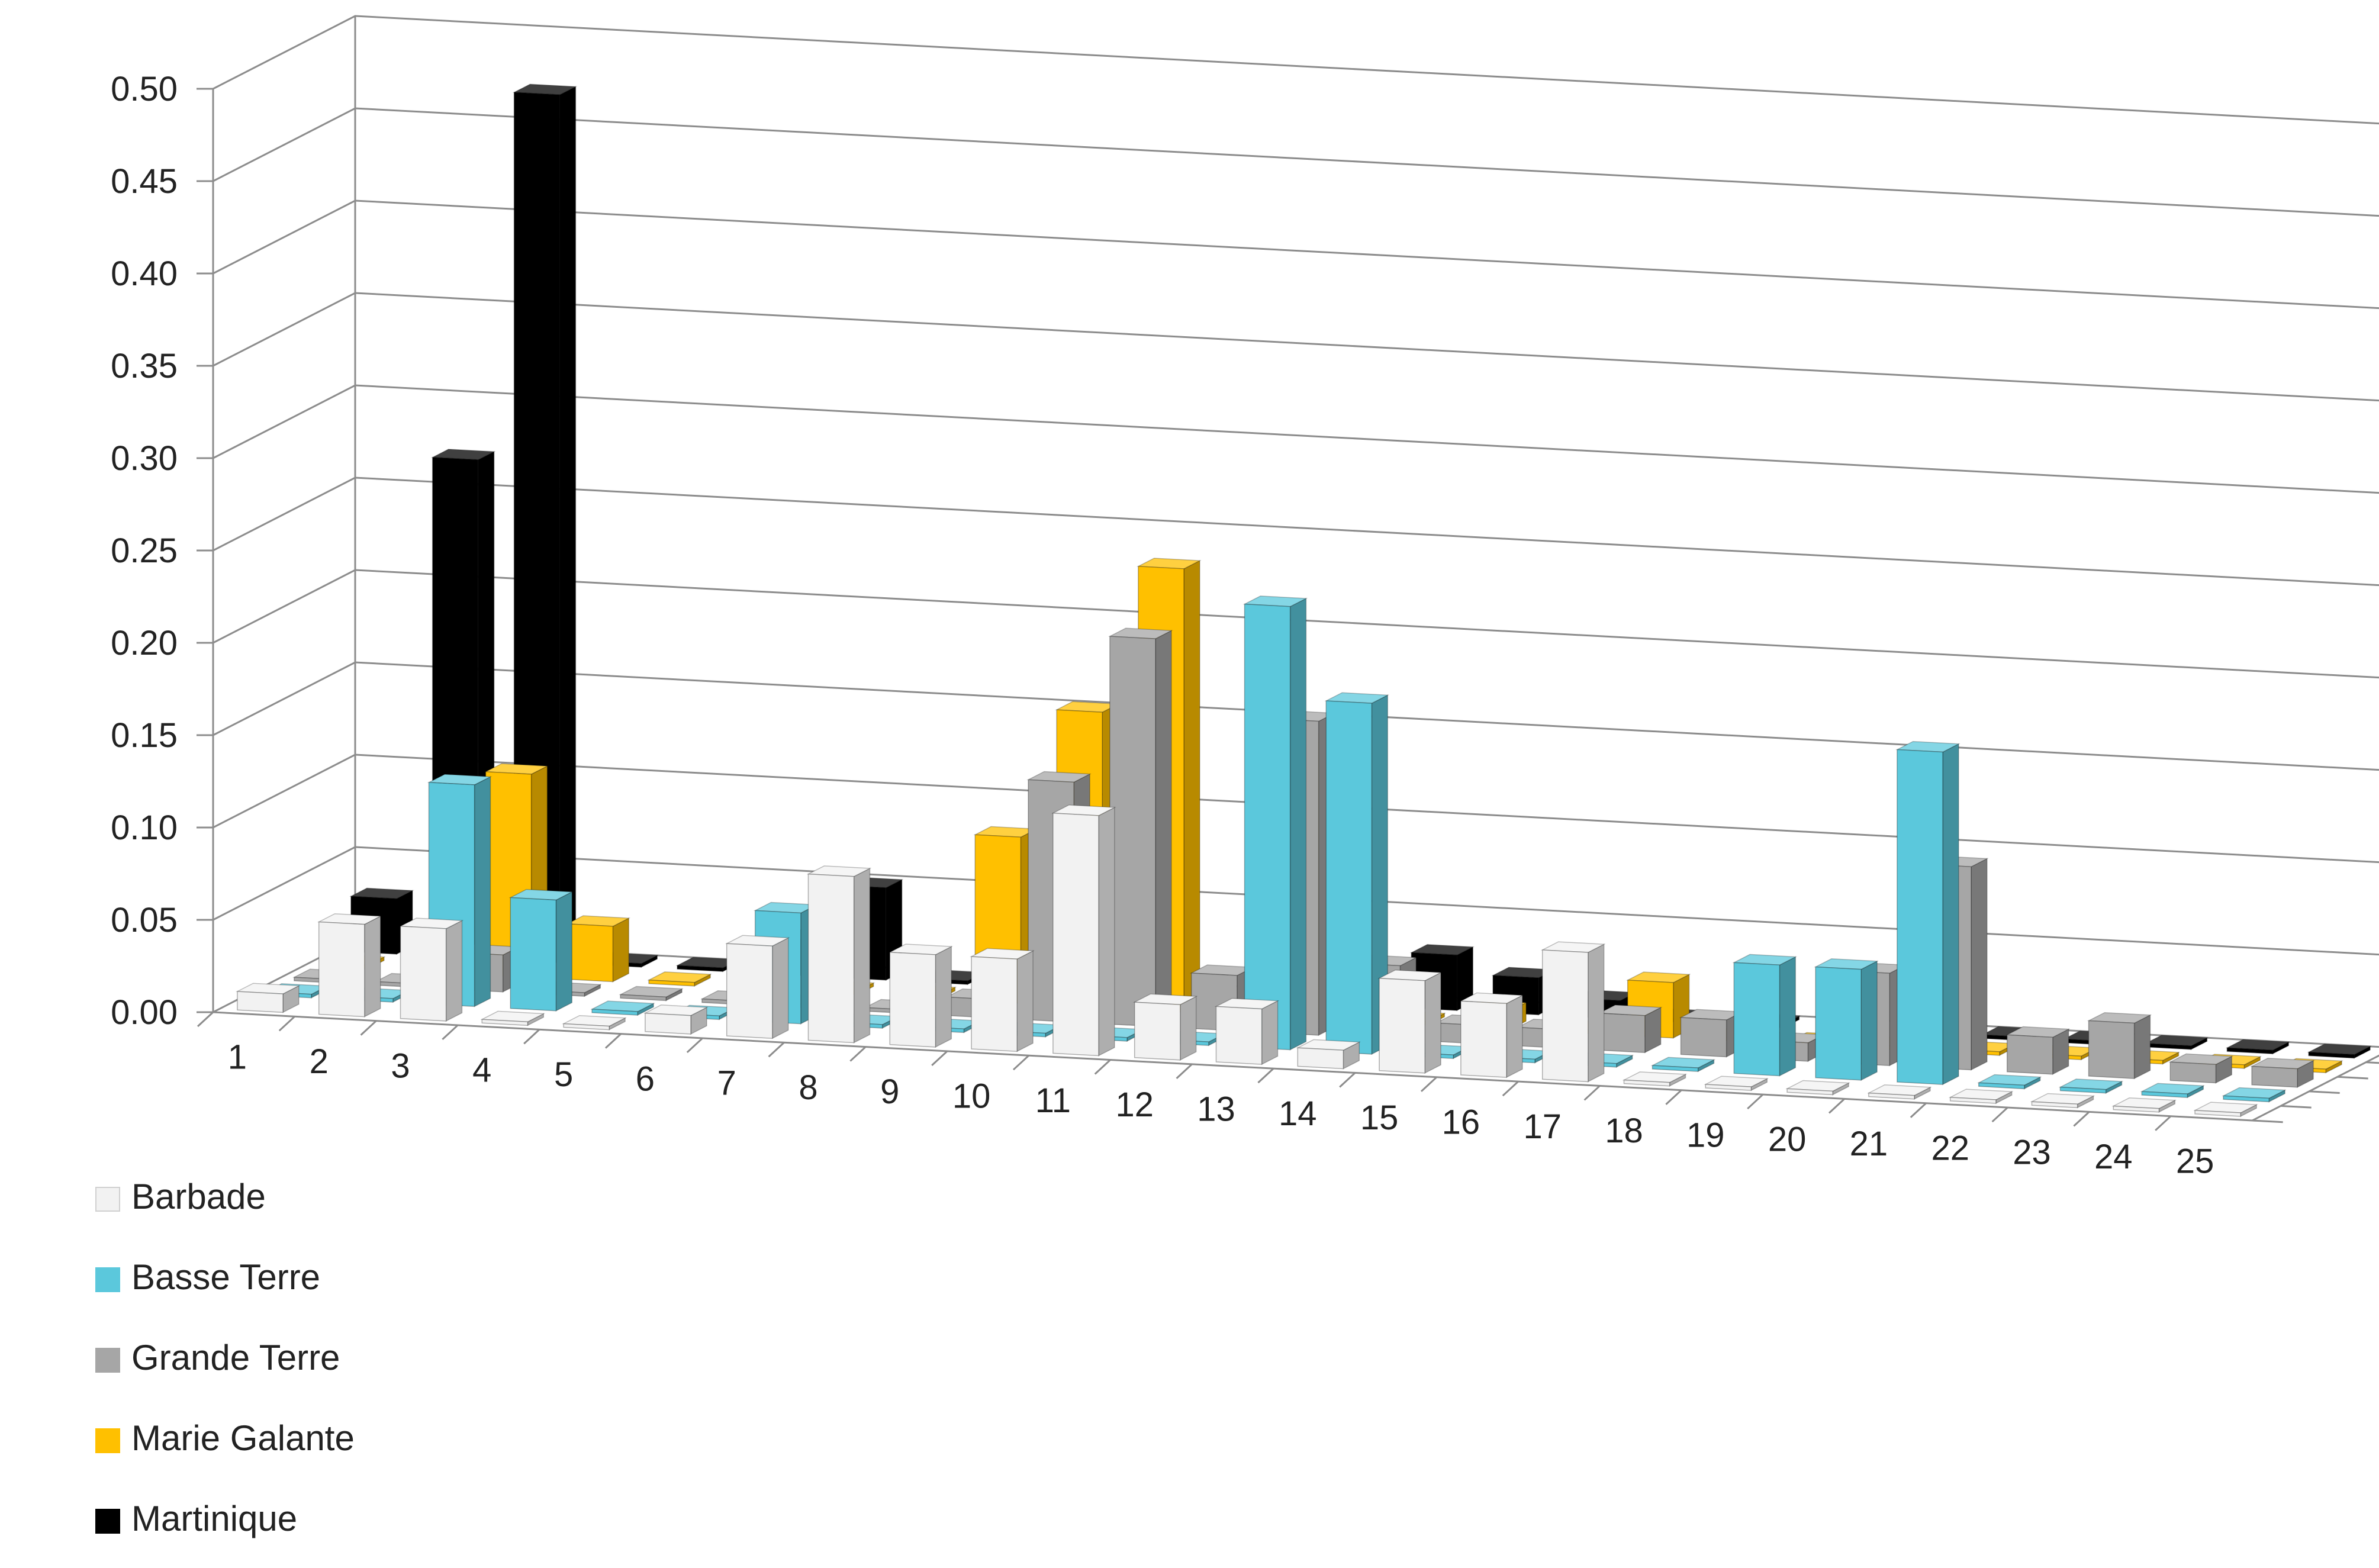 This screenshot has width=2379, height=1568. What do you see at coordinates (1869, 1144) in the screenshot?
I see `x-tick-label: 21` at bounding box center [1869, 1144].